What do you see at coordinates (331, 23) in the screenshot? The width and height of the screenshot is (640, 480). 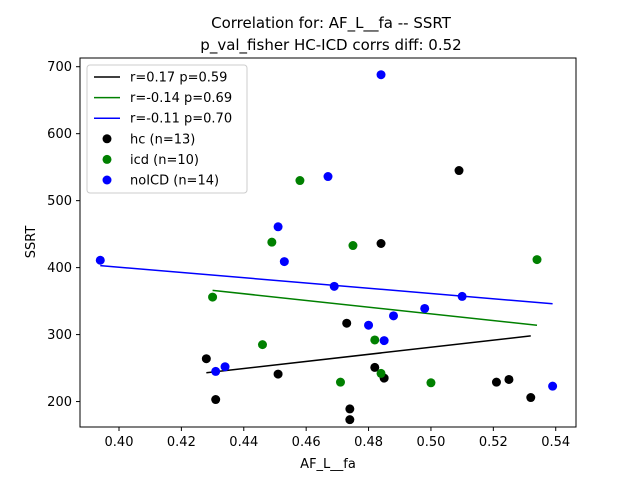 I see `chart-title: Correlation for: AF_L__fa -- SSRT` at bounding box center [331, 23].